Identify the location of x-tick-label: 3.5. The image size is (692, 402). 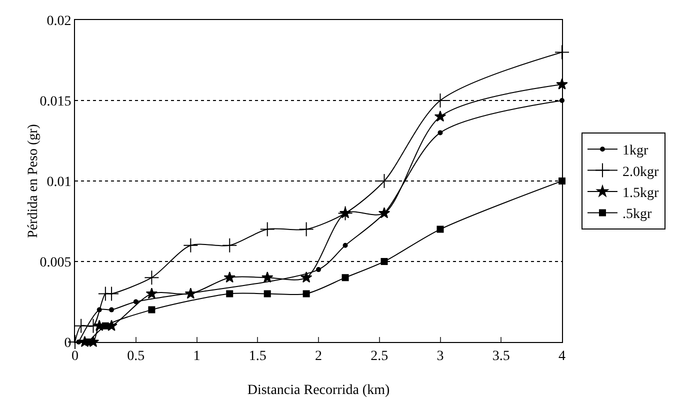
(501, 356).